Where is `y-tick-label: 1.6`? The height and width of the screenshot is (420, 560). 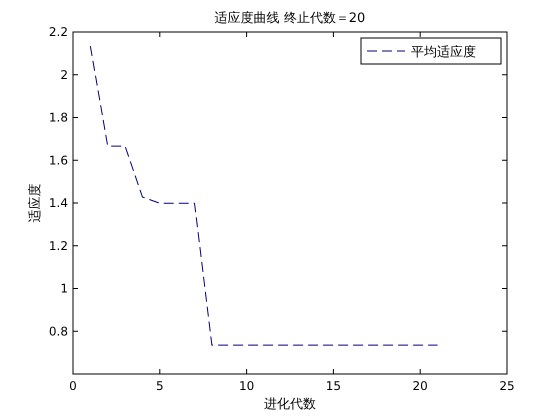 y-tick-label: 1.6 is located at coordinates (58, 160).